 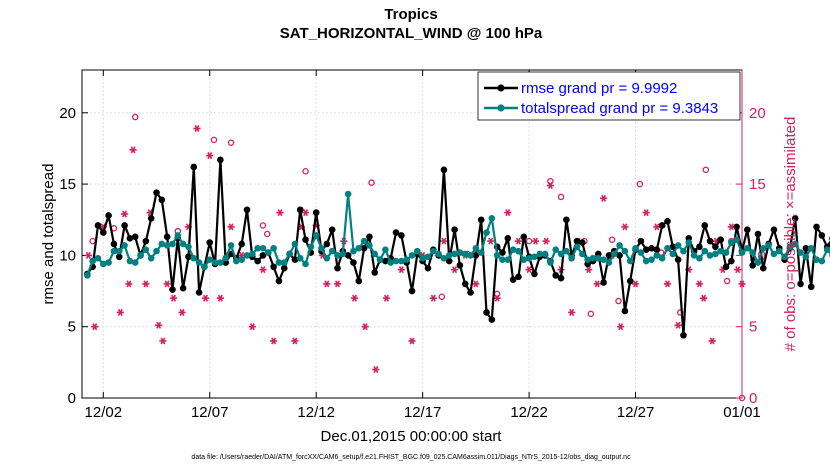 I want to click on x-tick-label: 01/01, so click(x=742, y=412).